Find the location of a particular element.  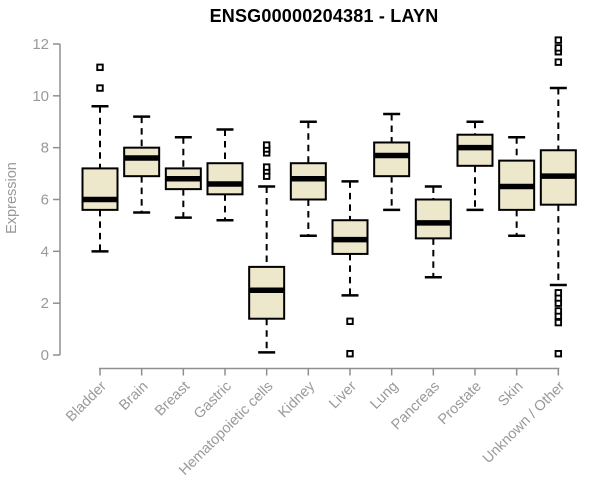

x-category-label: Liver is located at coordinates (343, 395).